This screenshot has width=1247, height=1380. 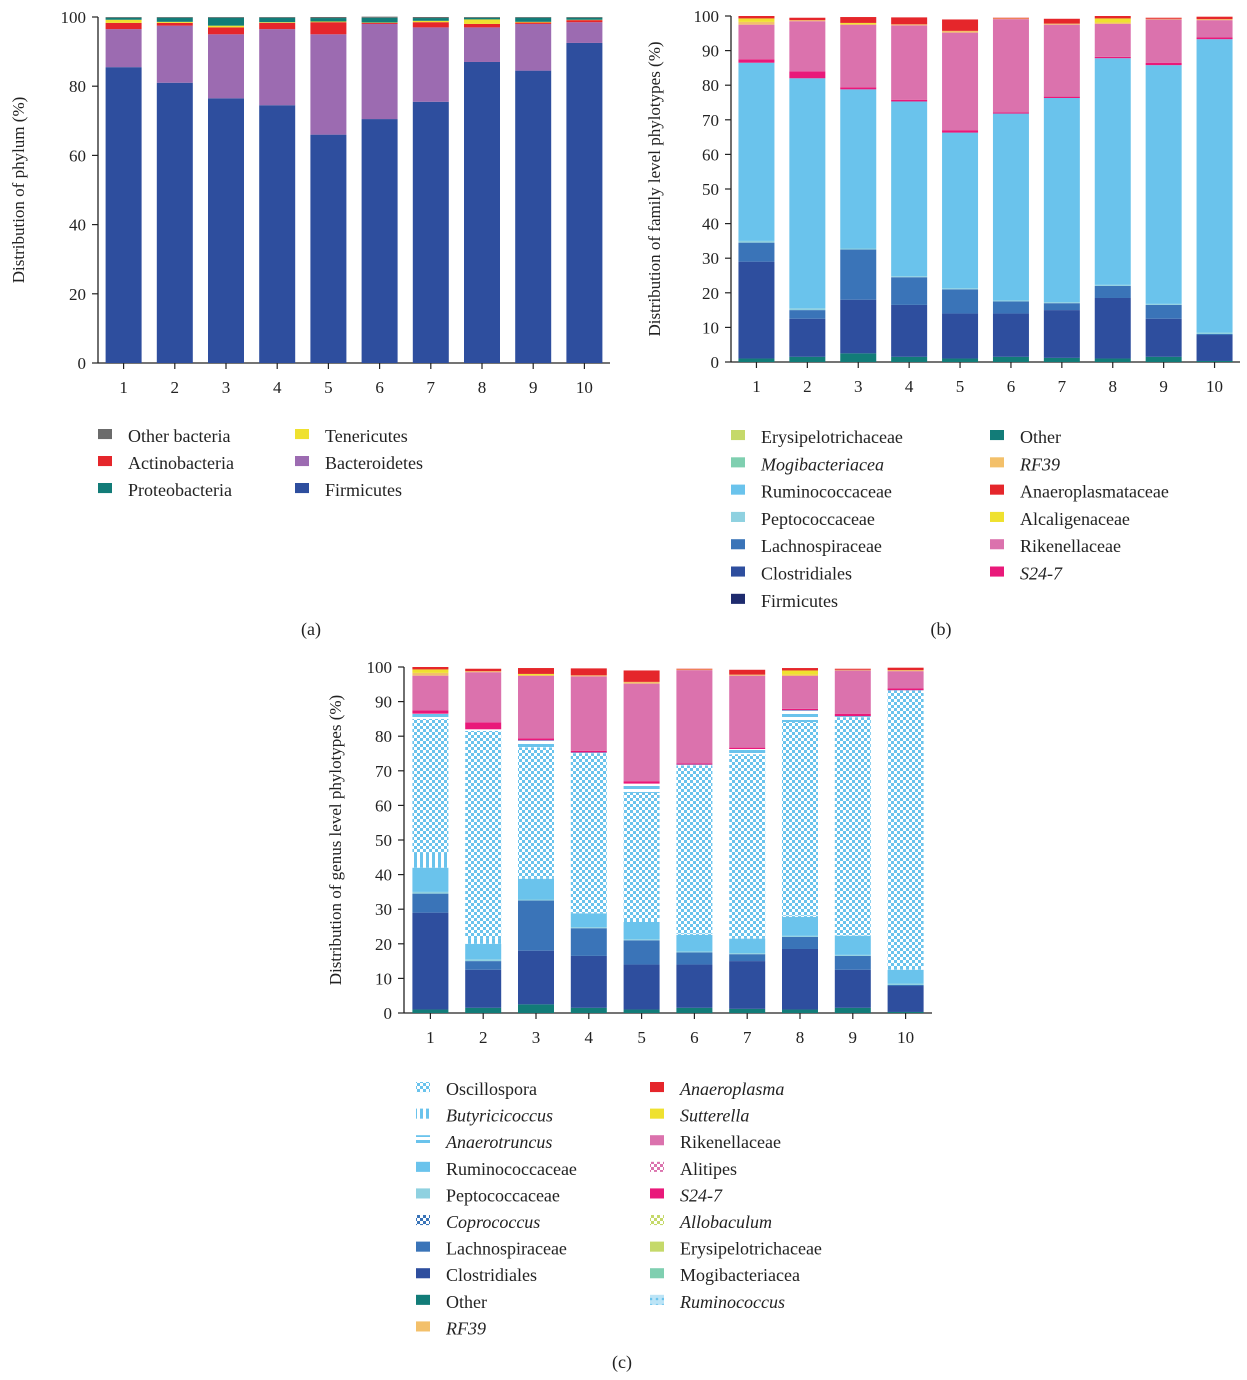 I want to click on y-tick-label: 90, so click(x=710, y=51).